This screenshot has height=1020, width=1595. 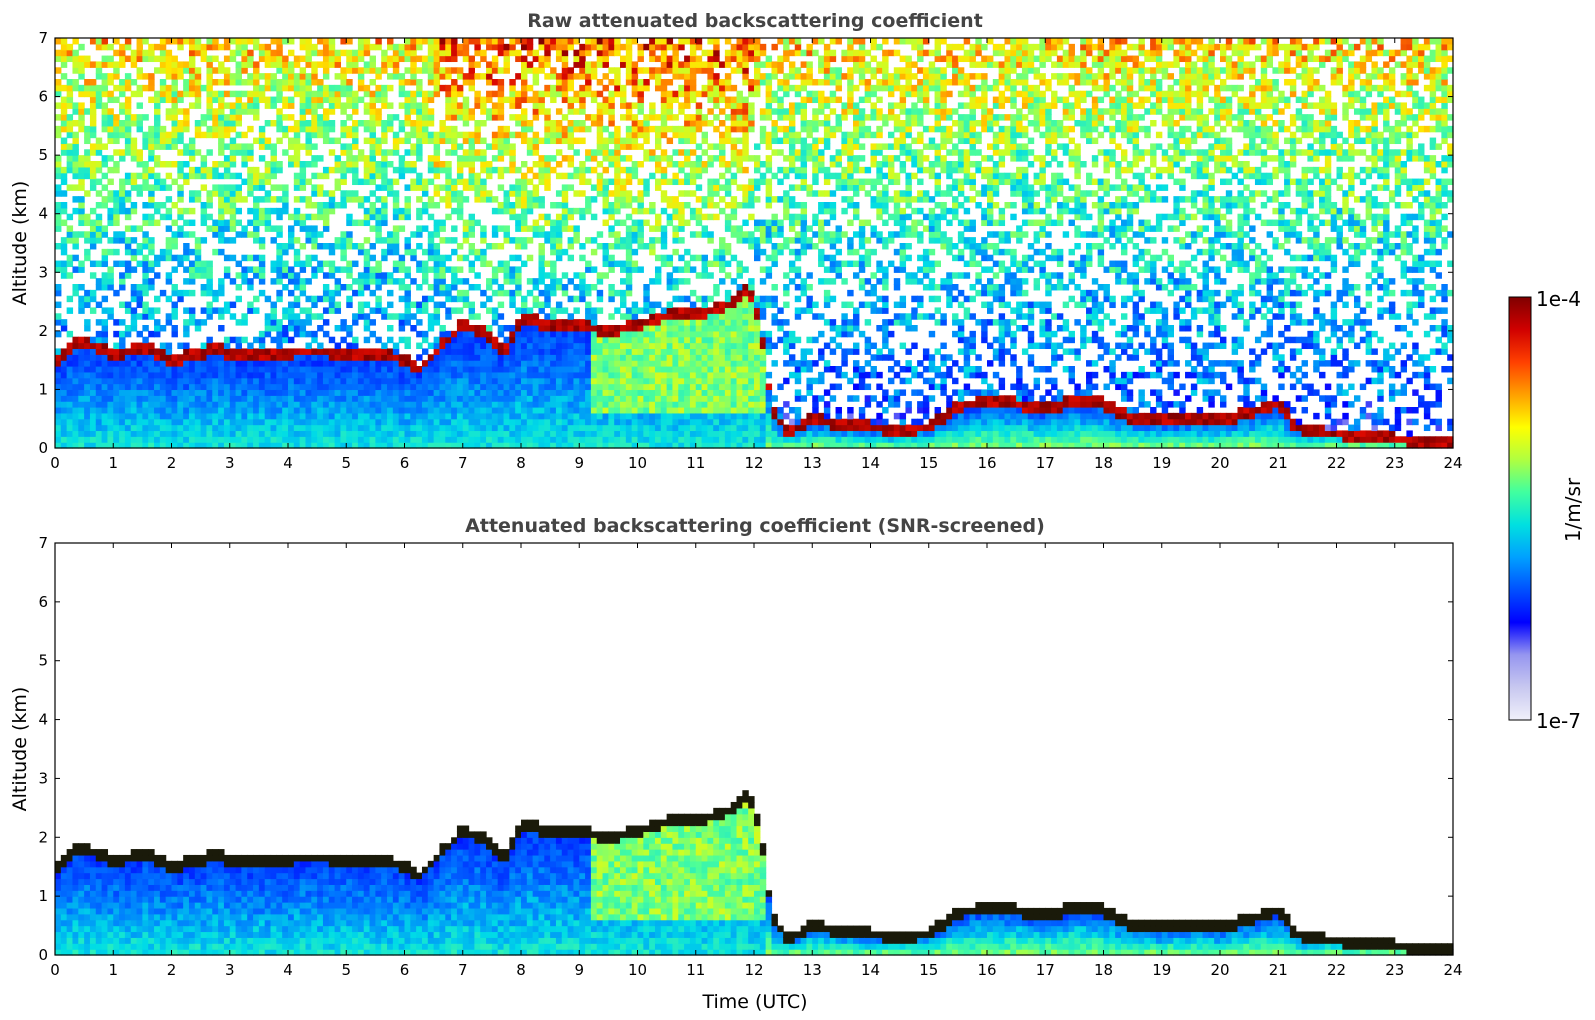 What do you see at coordinates (1520, 508) in the screenshot?
I see `colorbar-gradient` at bounding box center [1520, 508].